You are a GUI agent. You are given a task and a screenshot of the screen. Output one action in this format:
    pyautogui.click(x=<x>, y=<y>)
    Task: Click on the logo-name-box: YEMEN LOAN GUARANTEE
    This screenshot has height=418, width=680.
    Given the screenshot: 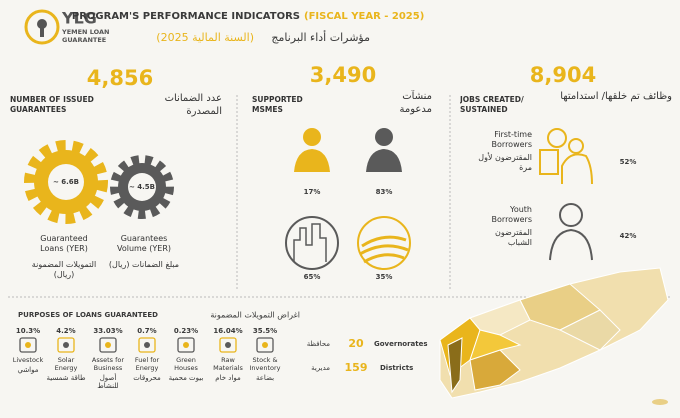 What is the action you would take?
    pyautogui.click(x=86, y=36)
    